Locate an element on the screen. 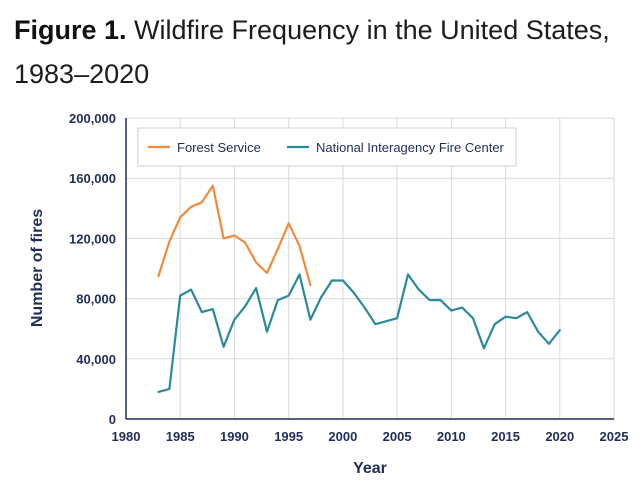  legend-nifc-label: National Interagency Fire Center is located at coordinates (410, 147).